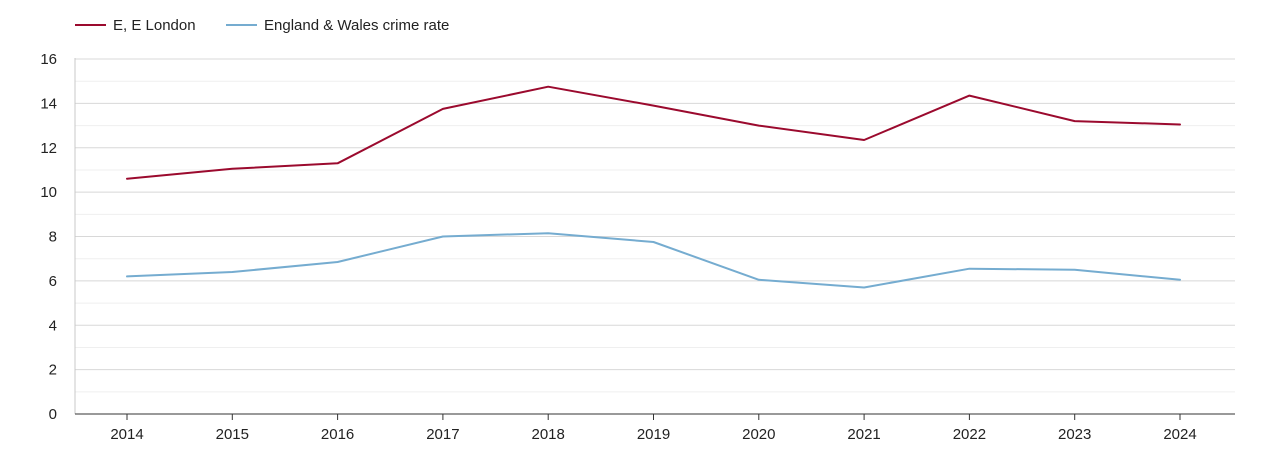  What do you see at coordinates (548, 434) in the screenshot?
I see `x-tick-label: 2018` at bounding box center [548, 434].